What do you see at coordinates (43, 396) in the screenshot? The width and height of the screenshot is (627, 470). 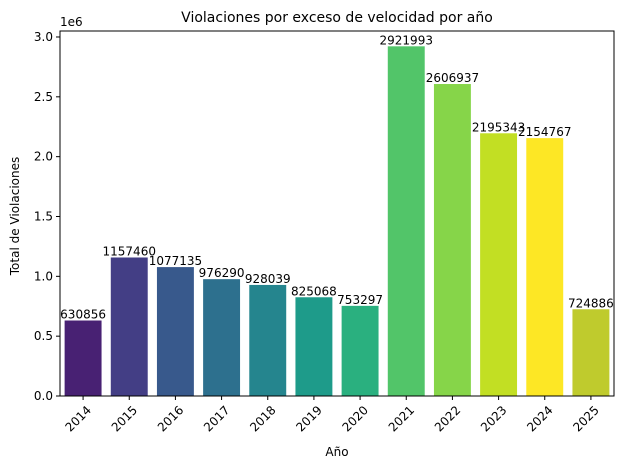 I see `y-tick-label-0.0: 0.0` at bounding box center [43, 396].